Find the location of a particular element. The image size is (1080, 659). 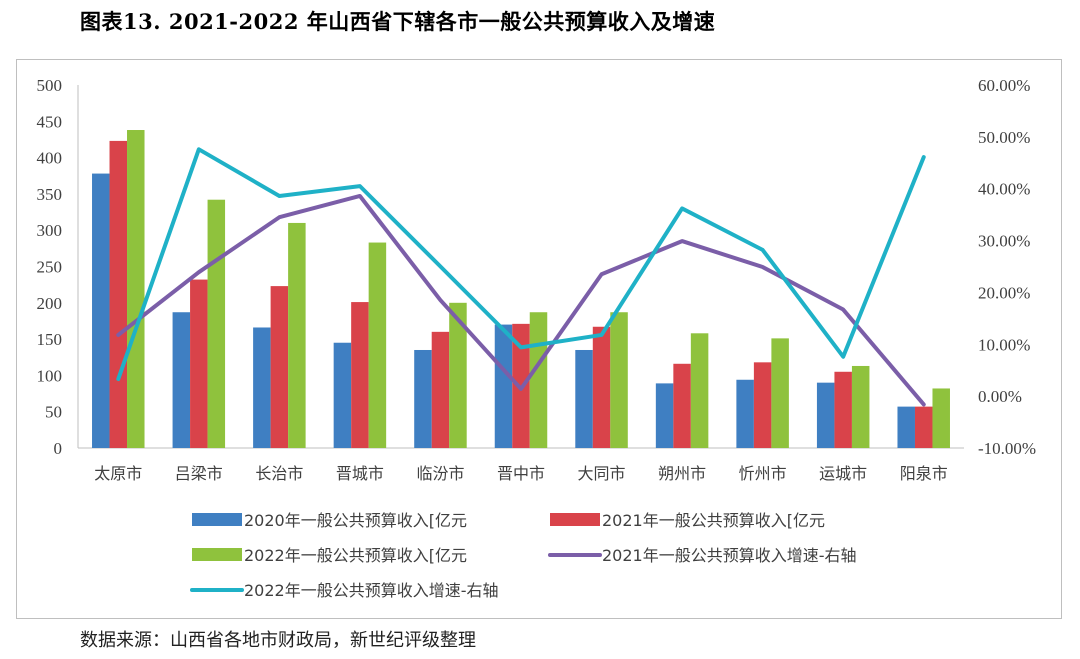

y-right-tick-label: 30.00% is located at coordinates (1004, 241).